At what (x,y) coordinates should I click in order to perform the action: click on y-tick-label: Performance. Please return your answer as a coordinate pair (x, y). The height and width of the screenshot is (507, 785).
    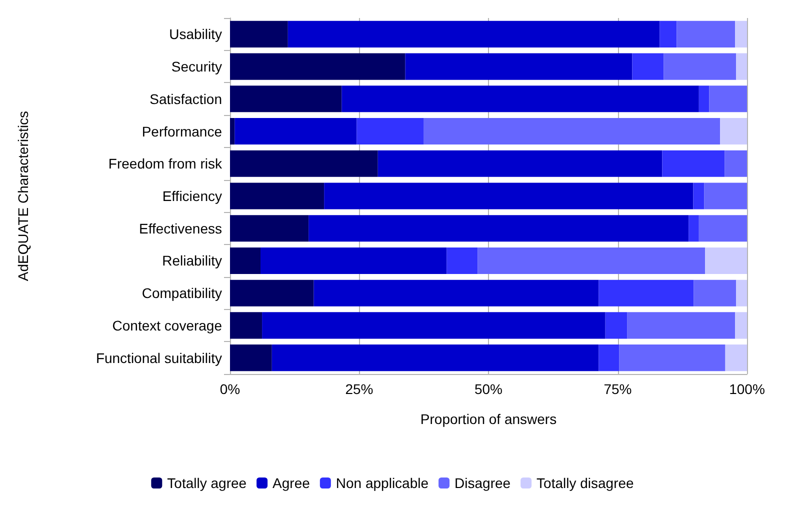
    Looking at the image, I should click on (182, 131).